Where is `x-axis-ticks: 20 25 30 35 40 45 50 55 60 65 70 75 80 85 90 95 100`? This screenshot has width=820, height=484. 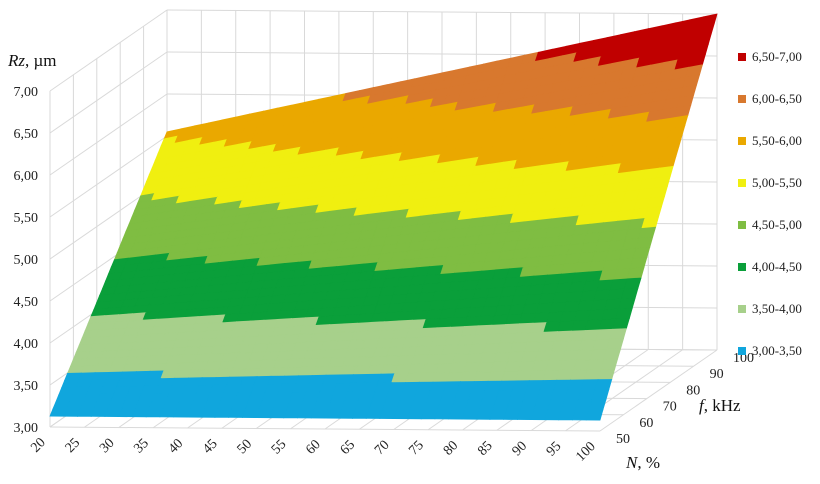
x-axis-ticks: 20 25 30 35 40 45 50 55 60 65 70 75 80 85 90 95 100 is located at coordinates (313, 449).